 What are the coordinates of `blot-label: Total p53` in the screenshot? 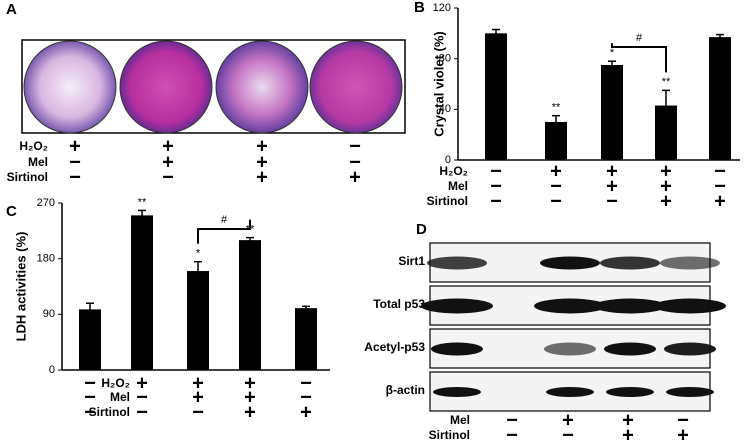 It's located at (399, 304).